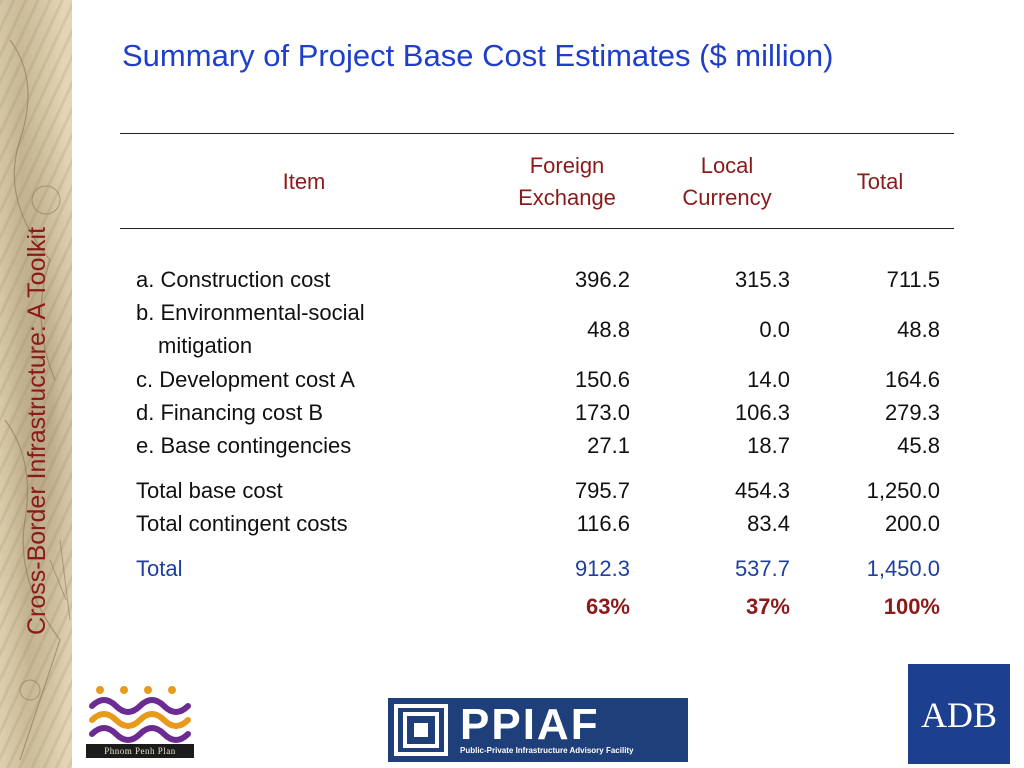  I want to click on subtotal-local-value: 83.4, so click(768, 523).